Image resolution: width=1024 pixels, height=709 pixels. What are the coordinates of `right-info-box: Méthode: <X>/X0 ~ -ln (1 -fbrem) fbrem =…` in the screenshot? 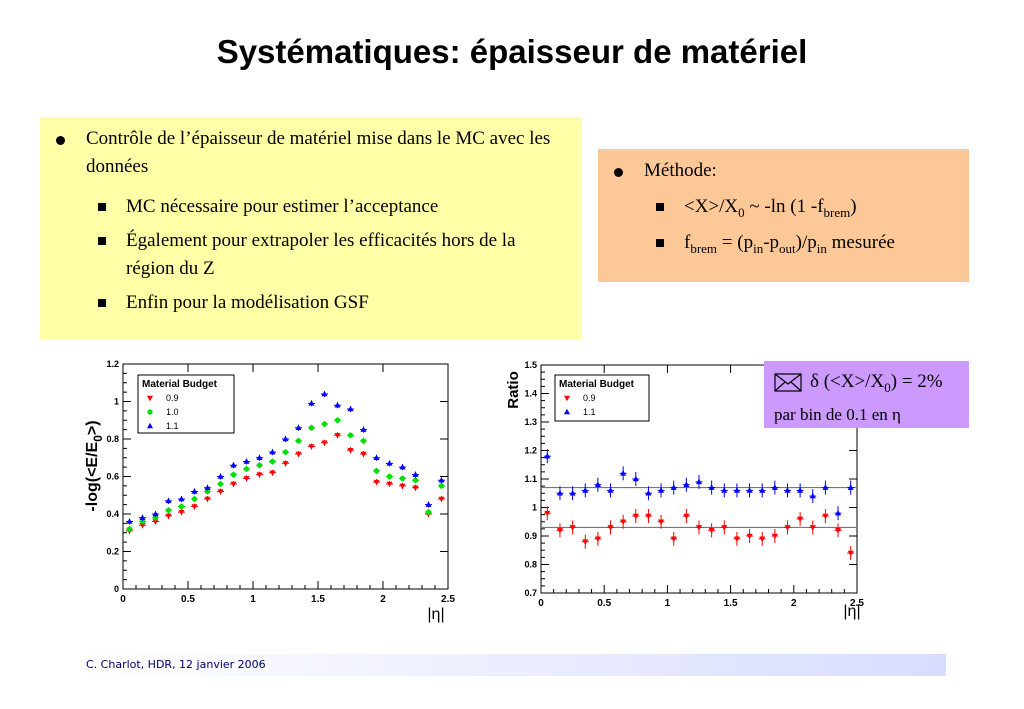 It's located at (783, 215).